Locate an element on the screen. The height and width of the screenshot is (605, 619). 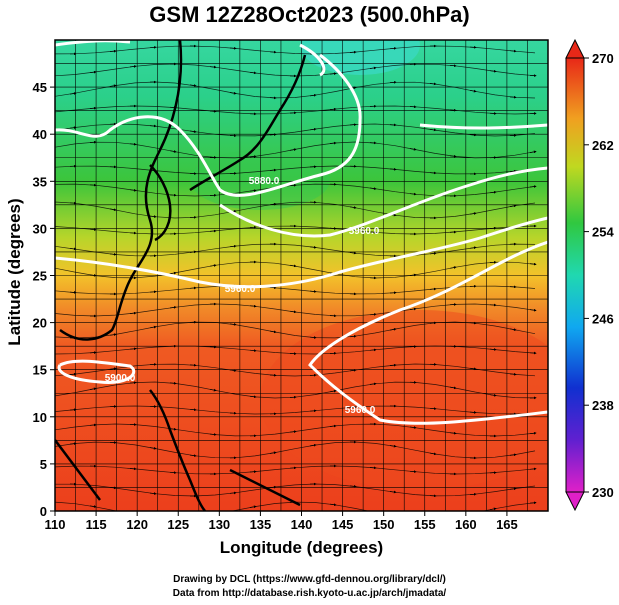
contour-label: 5960.0 is located at coordinates (364, 231).